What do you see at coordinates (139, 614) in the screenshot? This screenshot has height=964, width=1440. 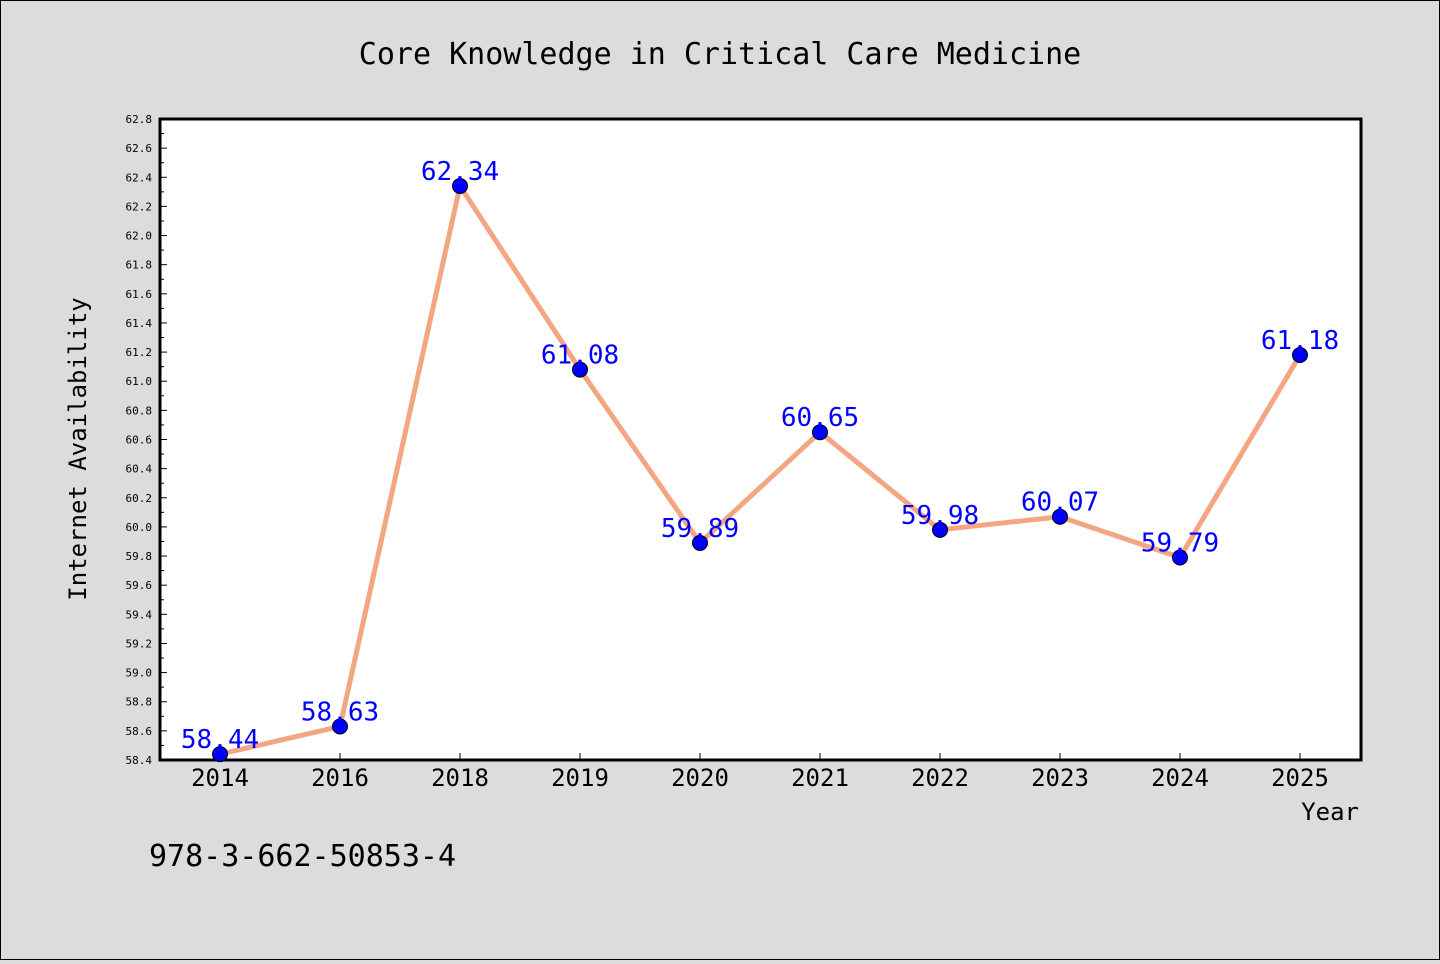 I see `y-tick-label: 59.4` at bounding box center [139, 614].